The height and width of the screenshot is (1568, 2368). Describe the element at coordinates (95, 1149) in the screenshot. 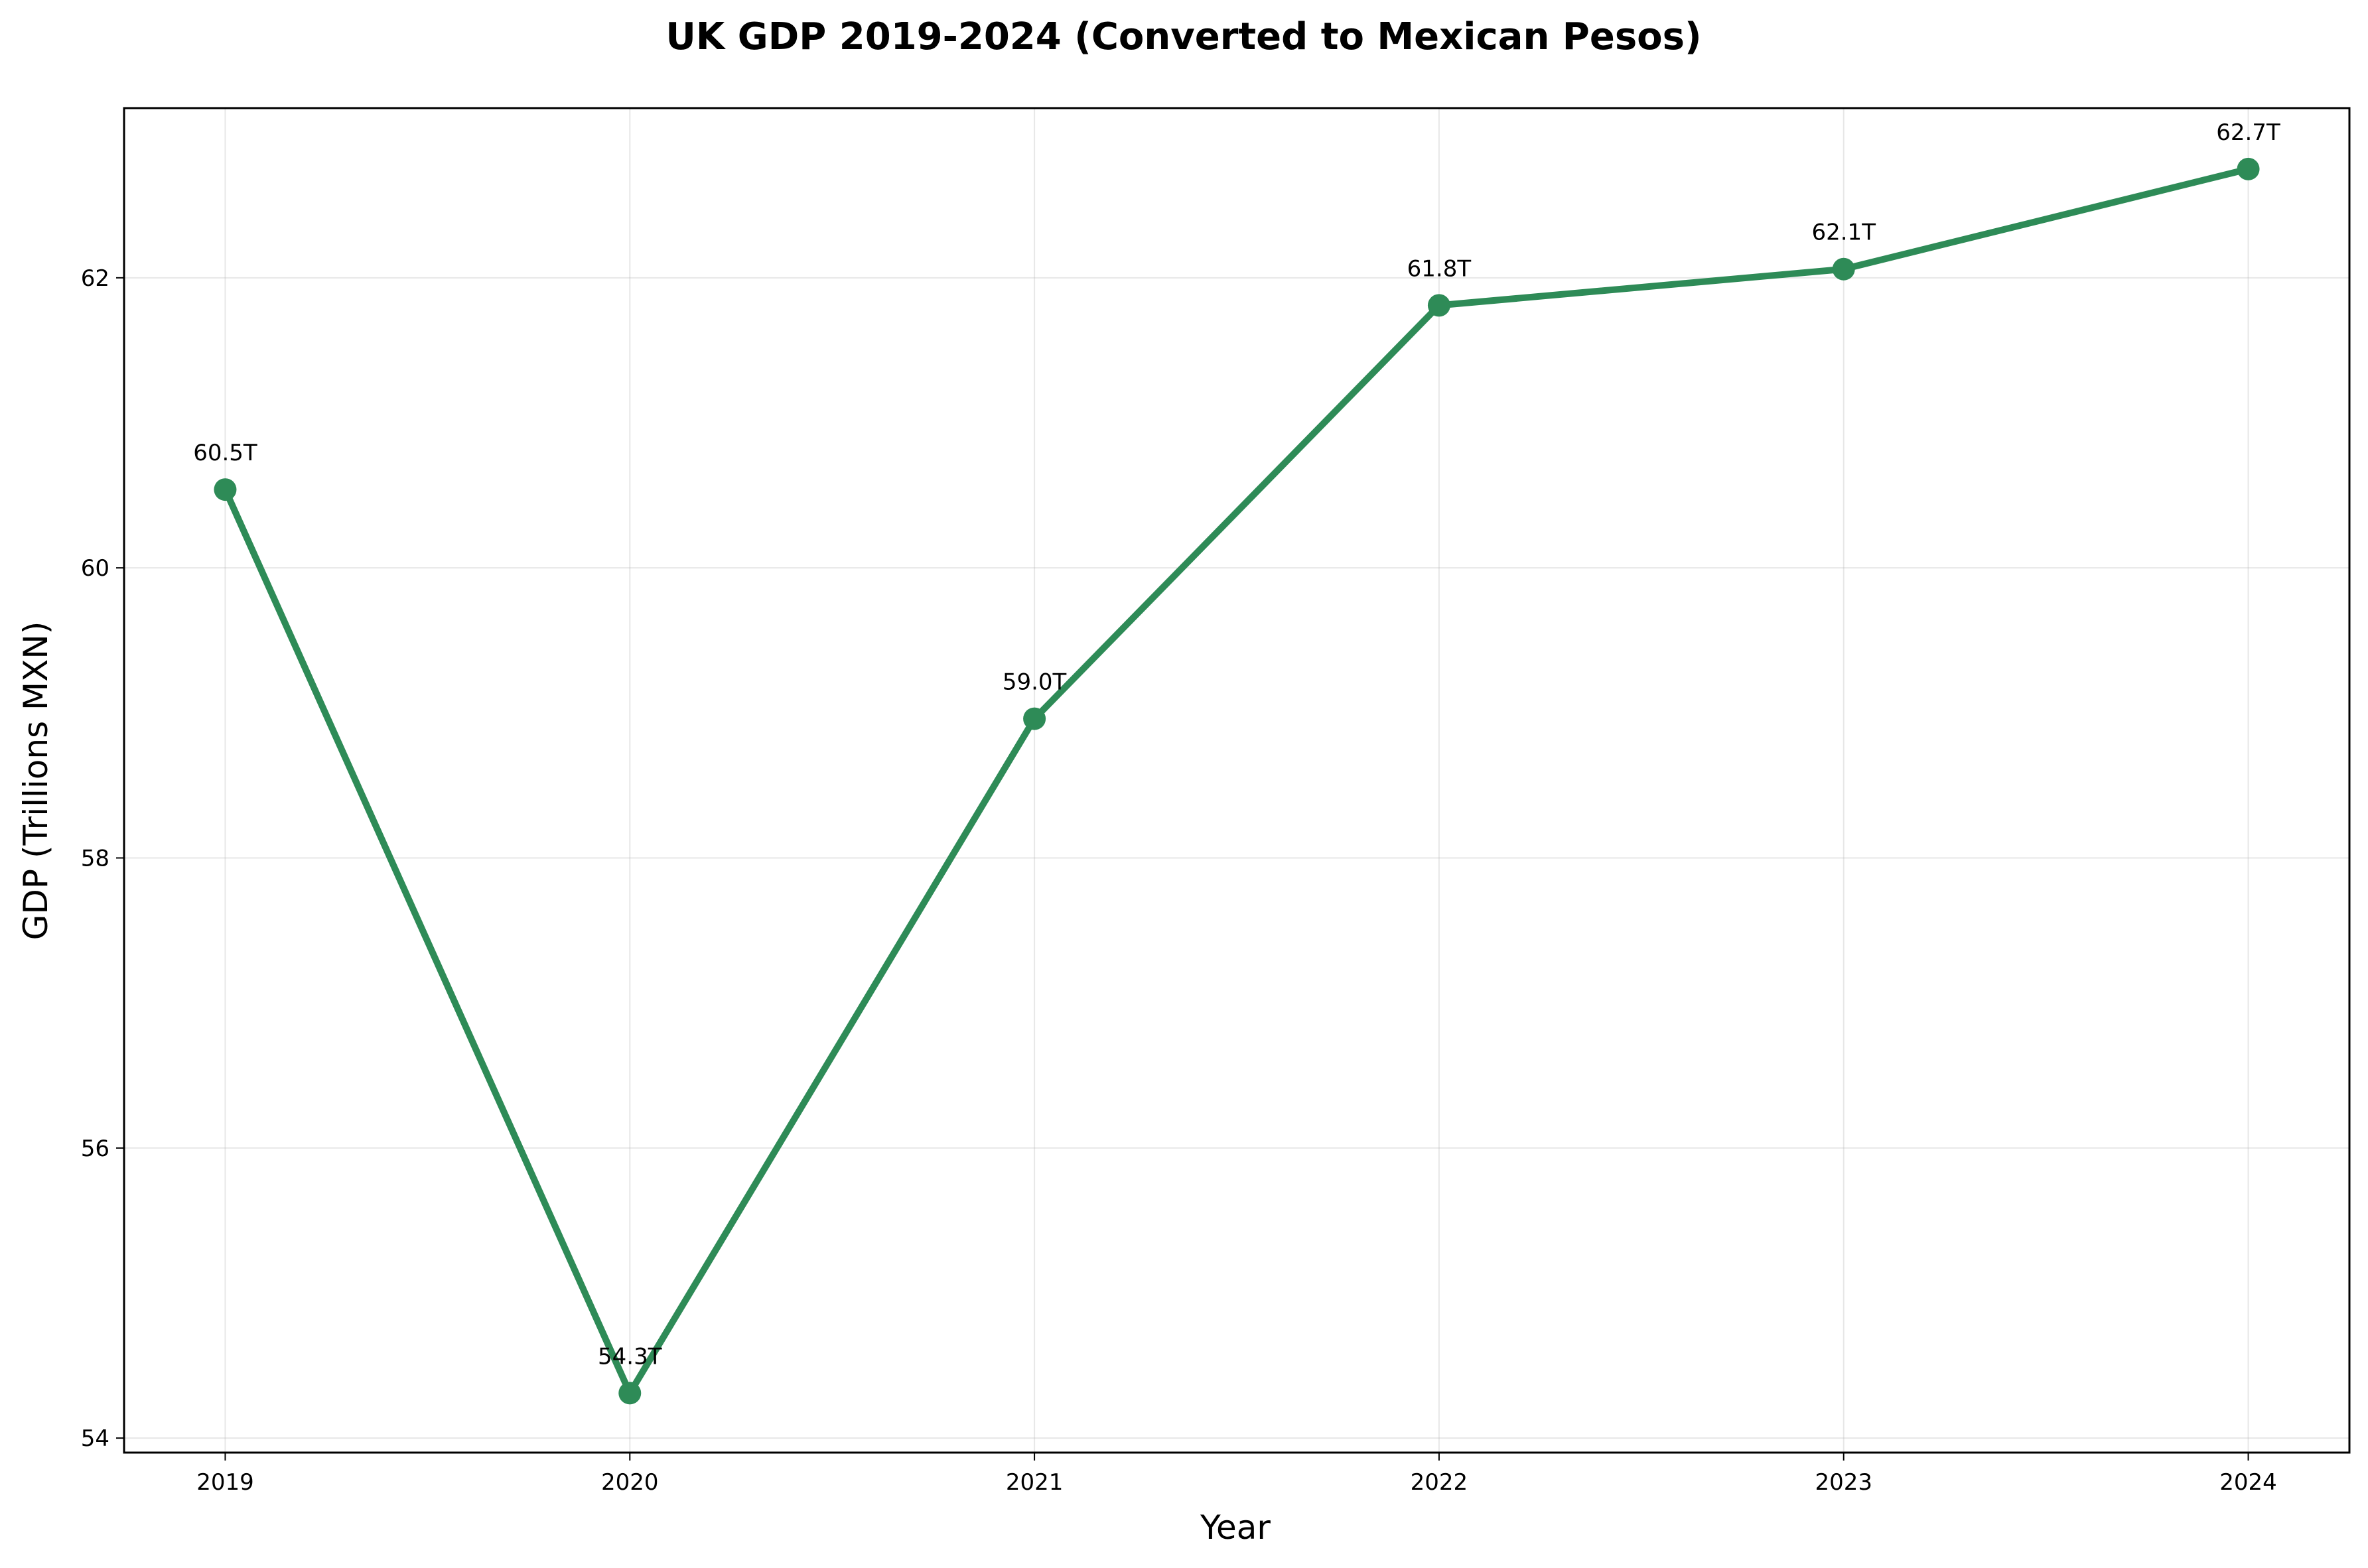

I see `y-tick-label: 56` at that location.